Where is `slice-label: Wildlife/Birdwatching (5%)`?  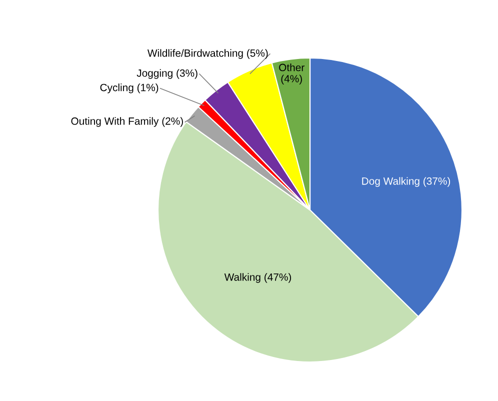
slice-label: Wildlife/Birdwatching (5%) is located at coordinates (207, 54).